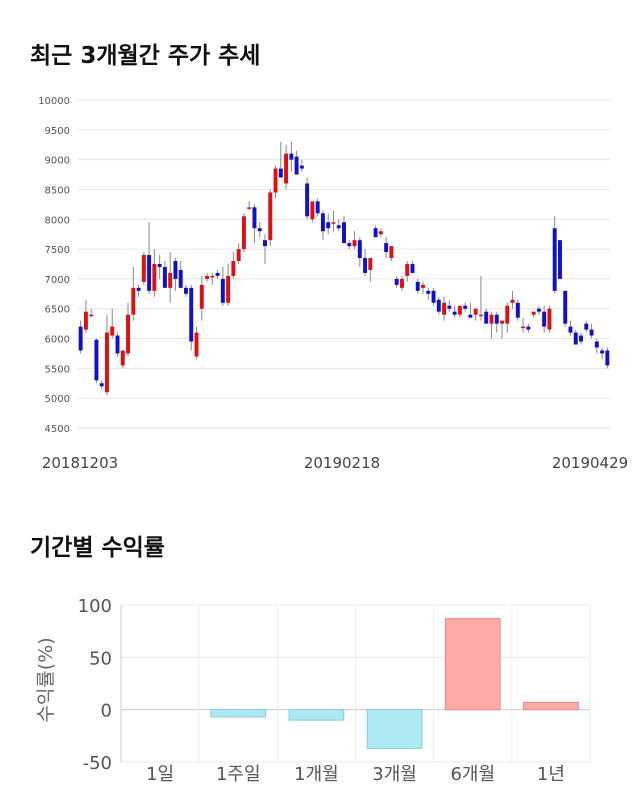 This screenshot has height=810, width=640. What do you see at coordinates (472, 774) in the screenshot?
I see `x-tick-label: 6개월` at bounding box center [472, 774].